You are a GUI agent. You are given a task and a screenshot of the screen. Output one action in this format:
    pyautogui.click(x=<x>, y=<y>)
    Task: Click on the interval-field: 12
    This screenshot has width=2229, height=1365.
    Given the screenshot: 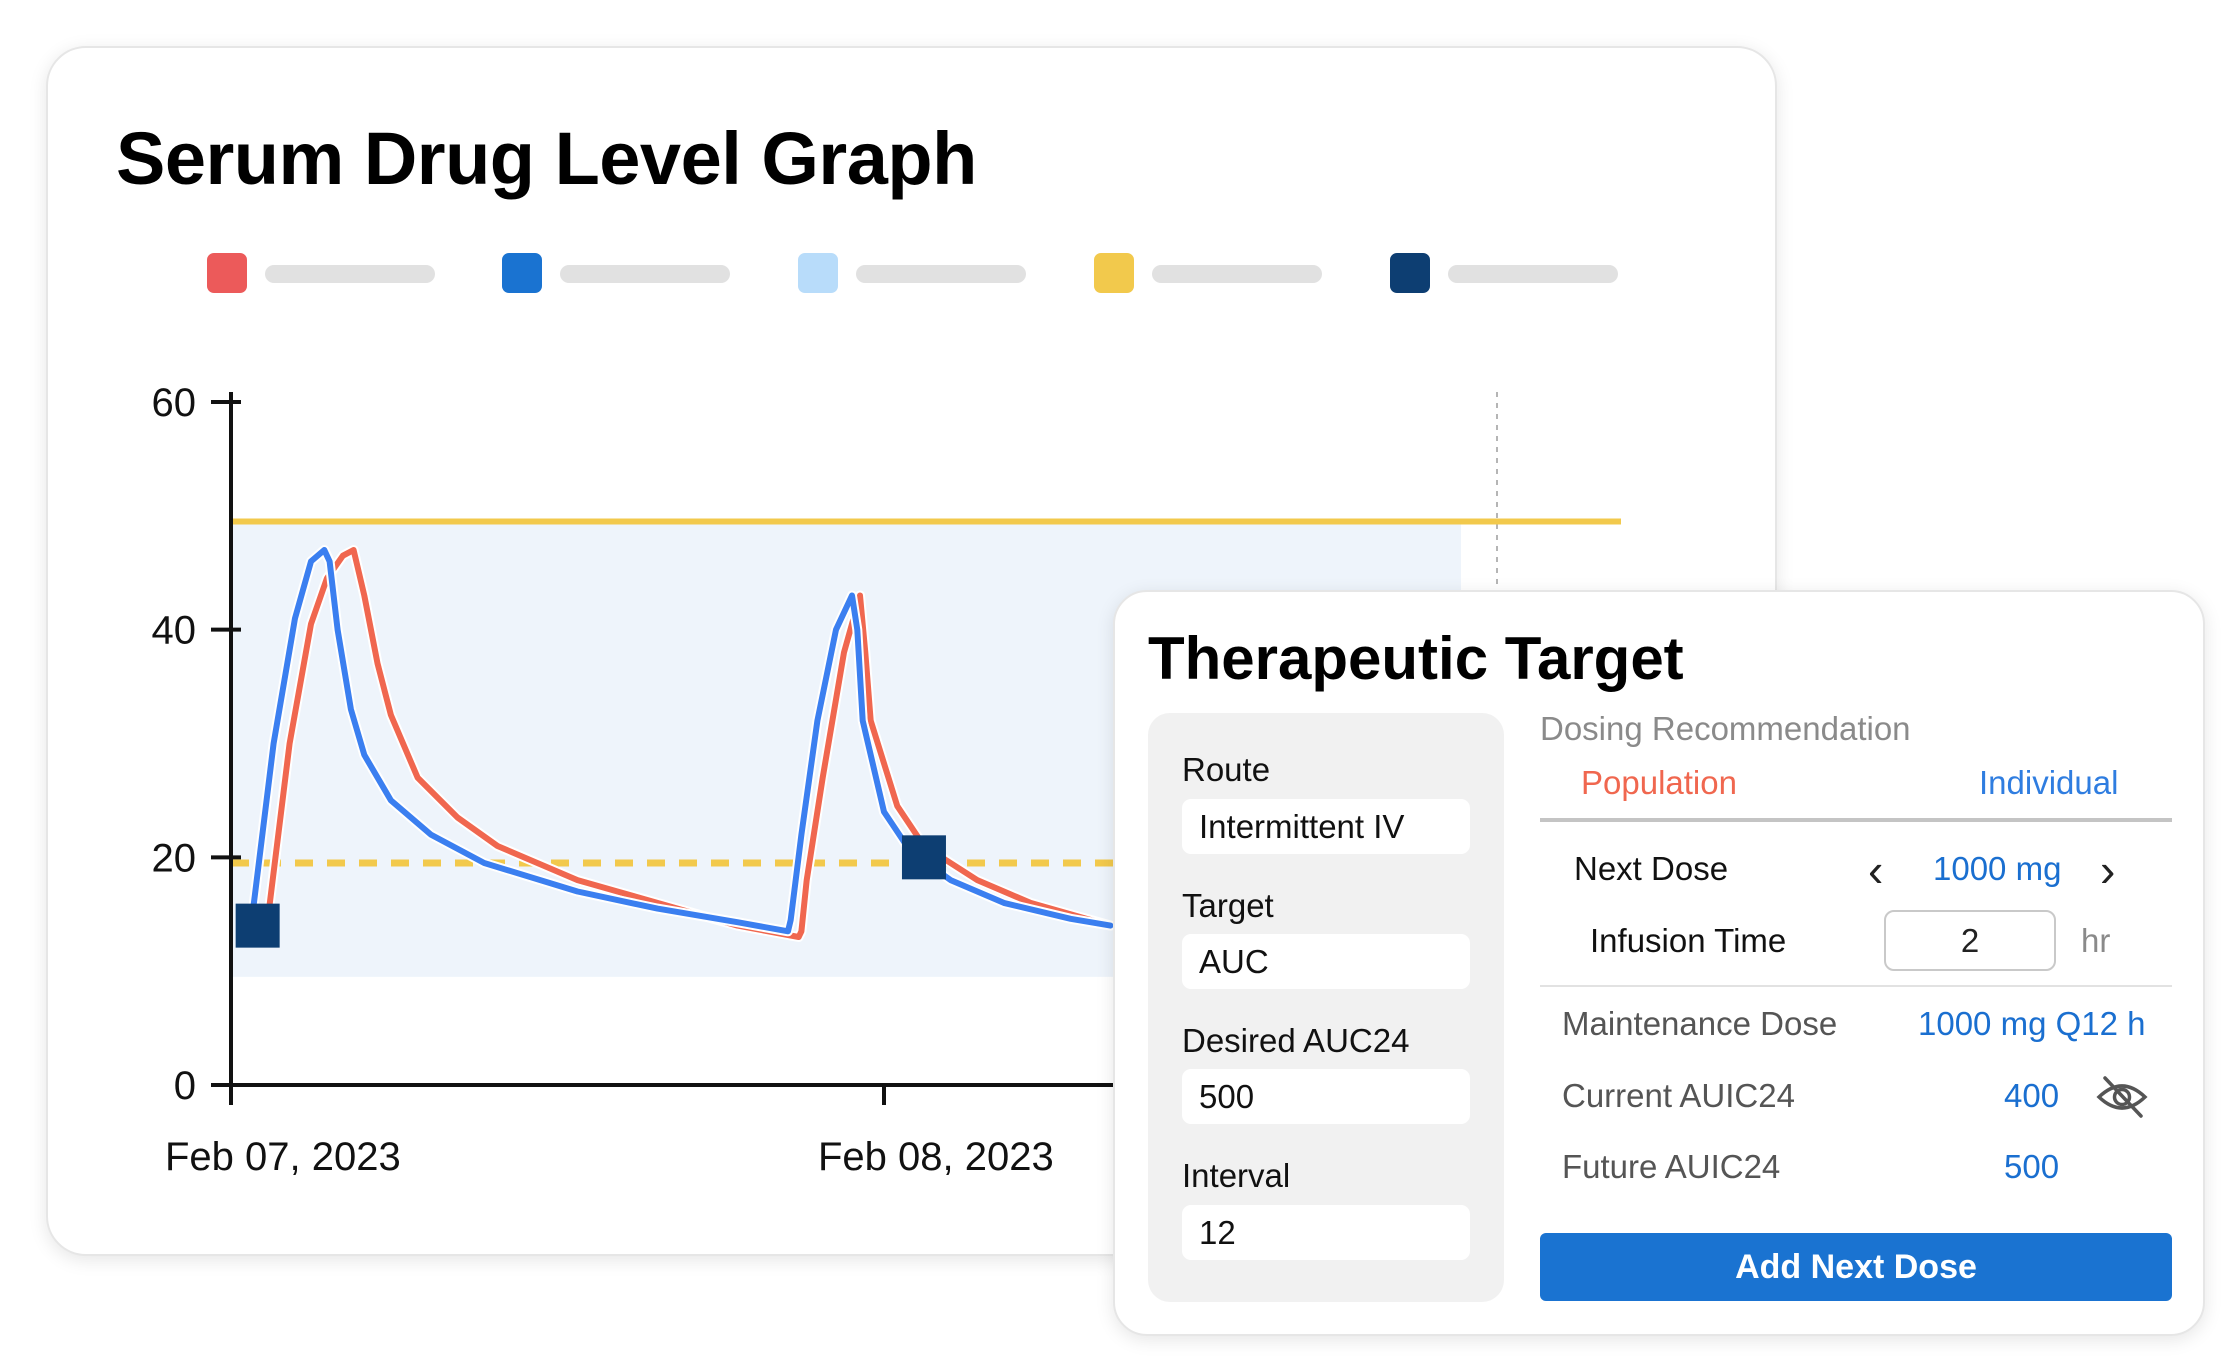 What is the action you would take?
    pyautogui.click(x=1326, y=1232)
    